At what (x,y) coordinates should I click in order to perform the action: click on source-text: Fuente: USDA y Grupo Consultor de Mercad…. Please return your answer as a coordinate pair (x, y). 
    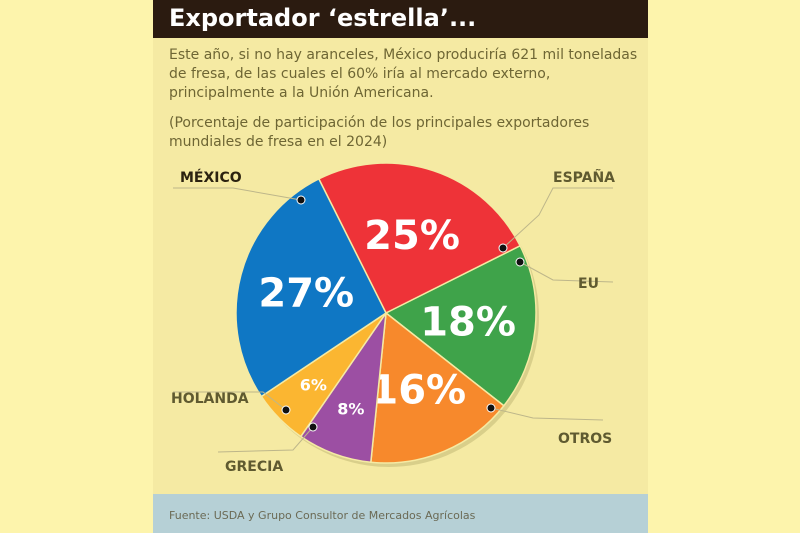
    Looking at the image, I should click on (322, 515).